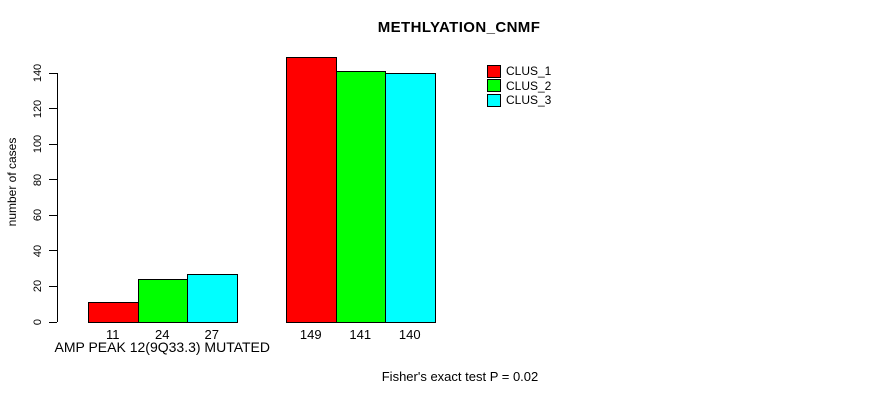  What do you see at coordinates (162, 334) in the screenshot?
I see `bar-value-label: 24` at bounding box center [162, 334].